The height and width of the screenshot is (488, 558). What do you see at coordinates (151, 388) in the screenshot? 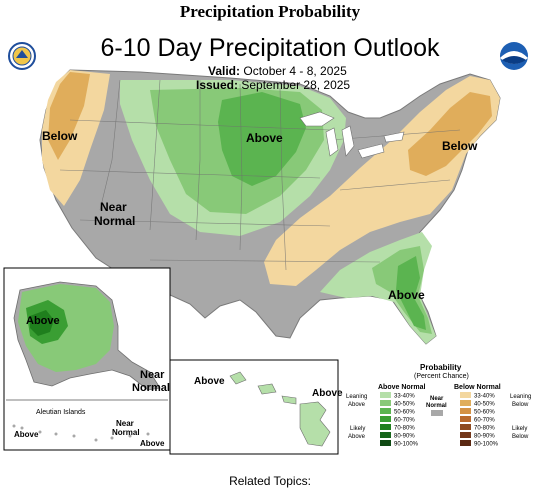
I see `label-alaska-southeast-2: Normal` at bounding box center [151, 388].